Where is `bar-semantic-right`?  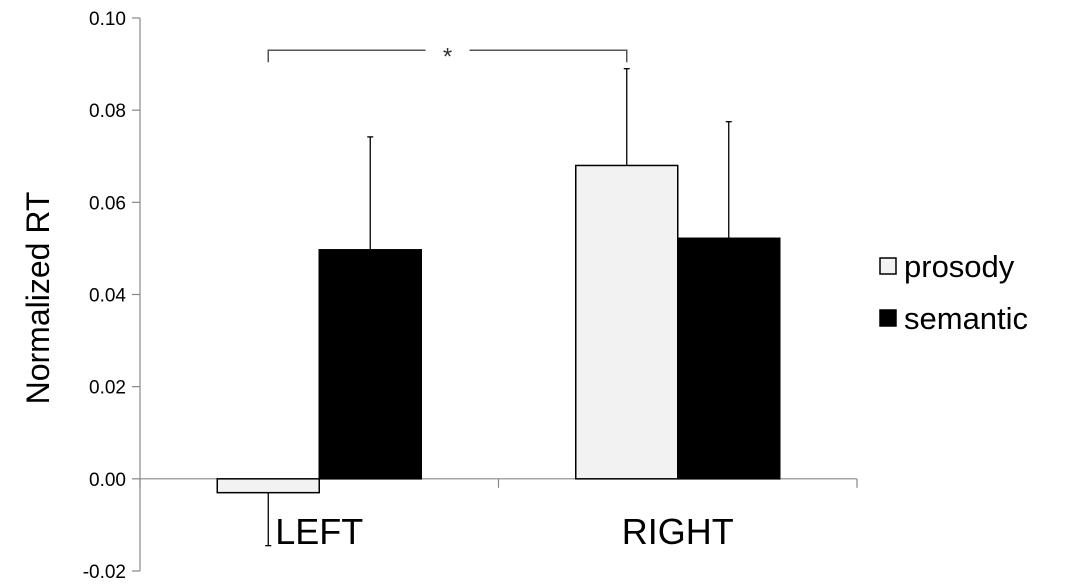
bar-semantic-right is located at coordinates (729, 358).